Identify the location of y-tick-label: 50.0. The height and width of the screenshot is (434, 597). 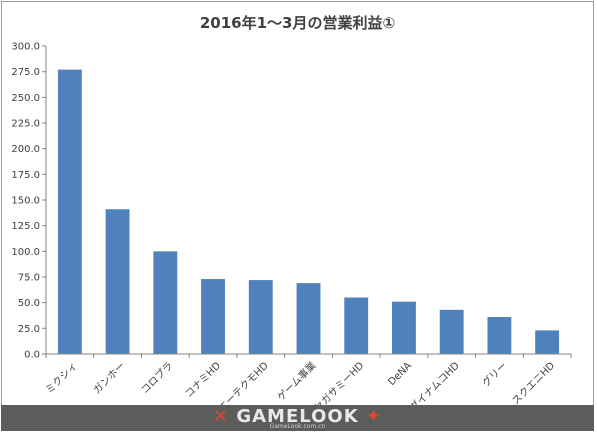
(29, 303).